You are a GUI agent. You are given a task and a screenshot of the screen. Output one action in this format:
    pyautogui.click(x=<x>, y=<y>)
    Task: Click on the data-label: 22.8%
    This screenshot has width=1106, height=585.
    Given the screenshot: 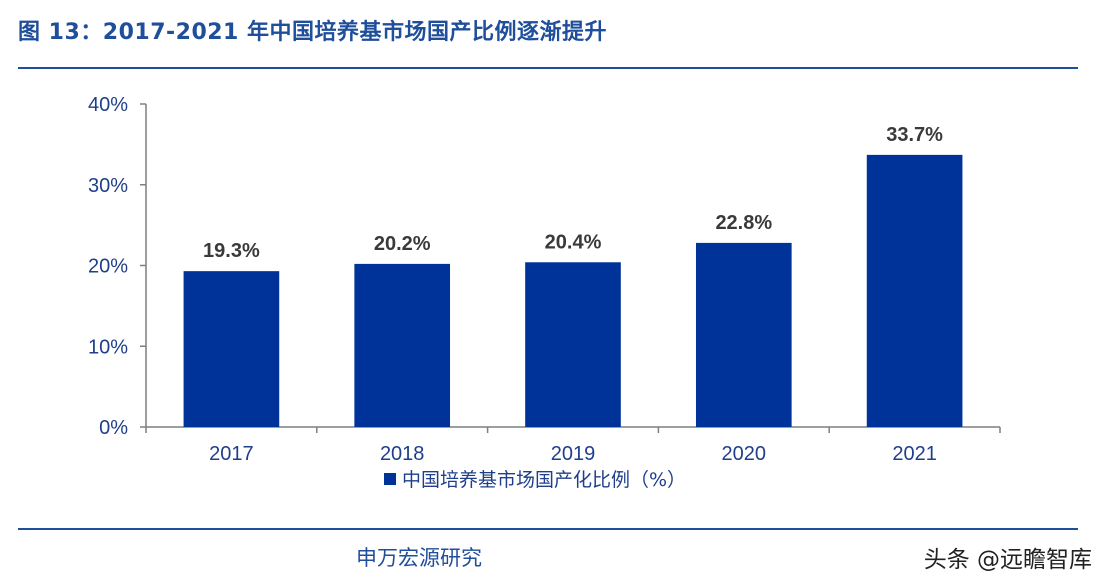 What is the action you would take?
    pyautogui.click(x=743, y=223)
    